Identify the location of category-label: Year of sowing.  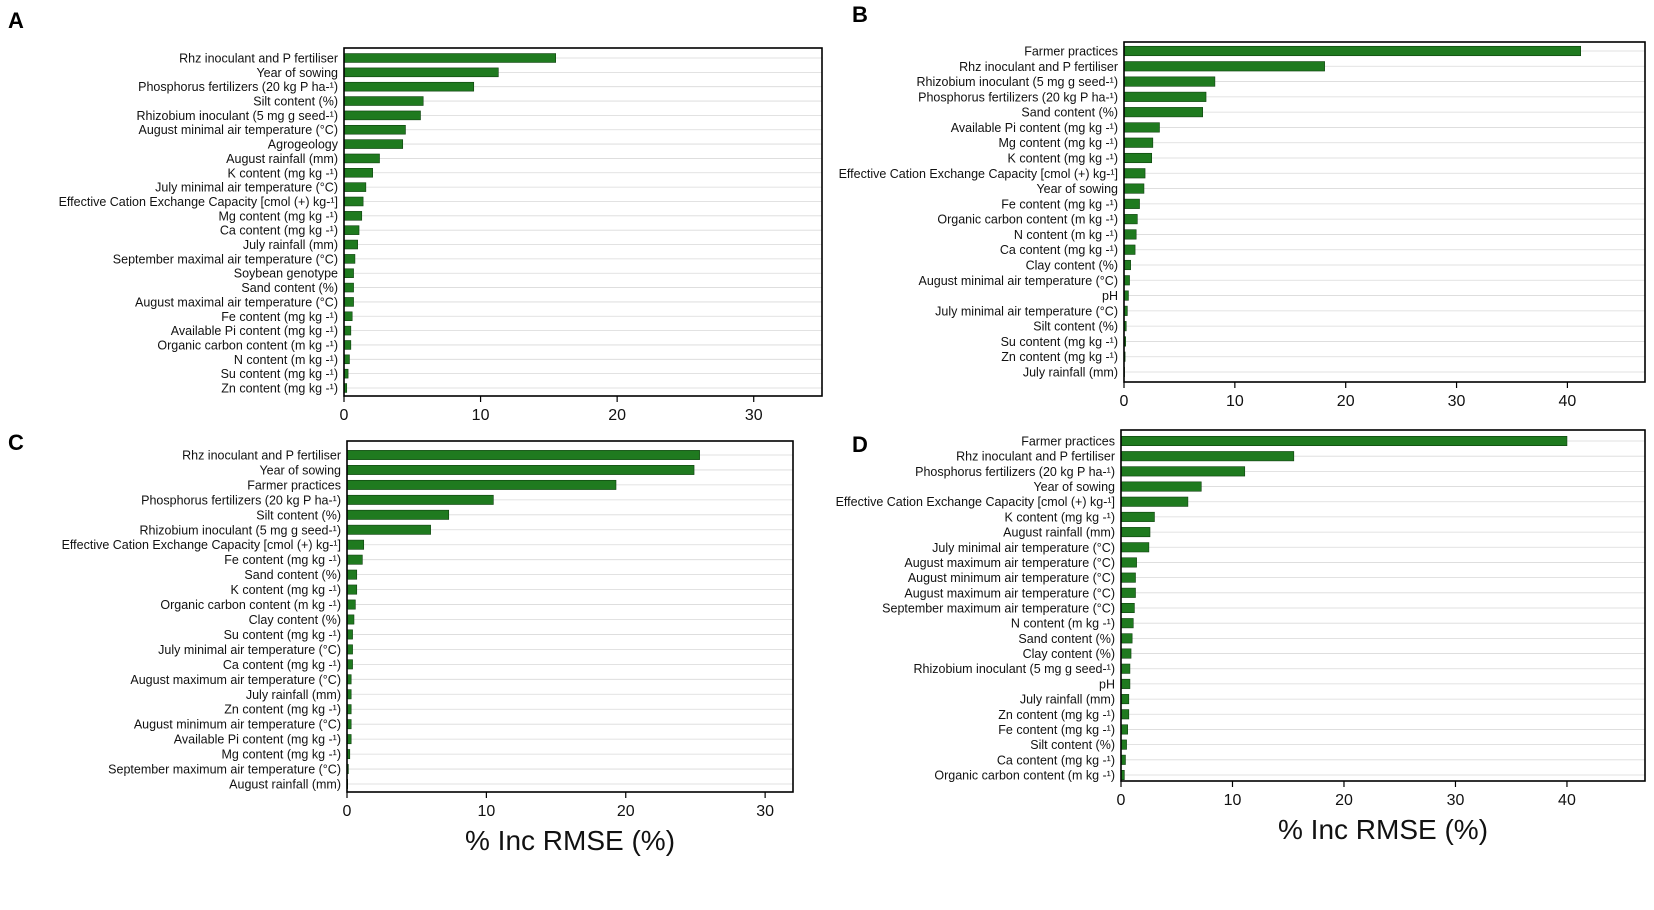
(297, 73).